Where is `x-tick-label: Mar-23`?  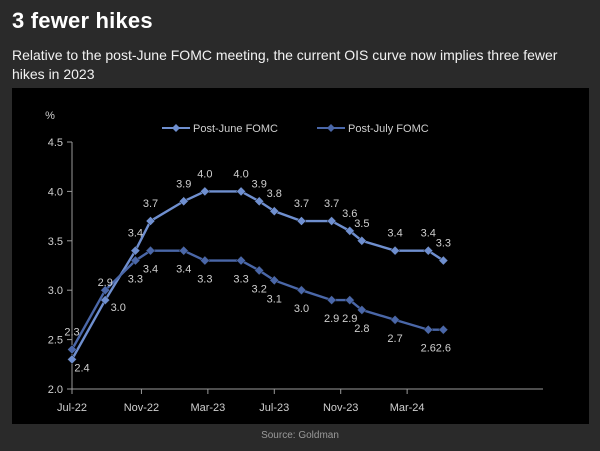 x-tick-label: Mar-23 is located at coordinates (207, 408).